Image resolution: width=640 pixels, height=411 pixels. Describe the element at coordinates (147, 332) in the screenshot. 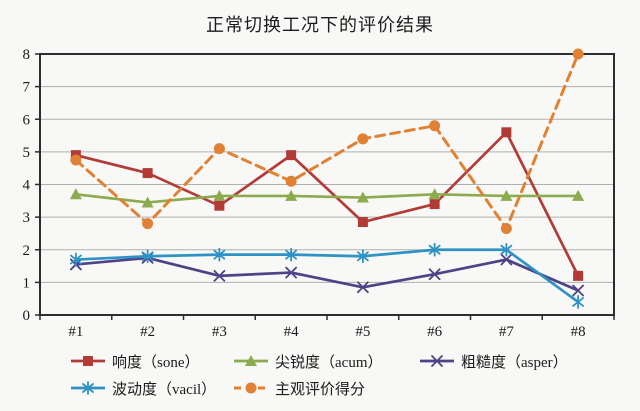

I see `x-tick-label: #2` at that location.